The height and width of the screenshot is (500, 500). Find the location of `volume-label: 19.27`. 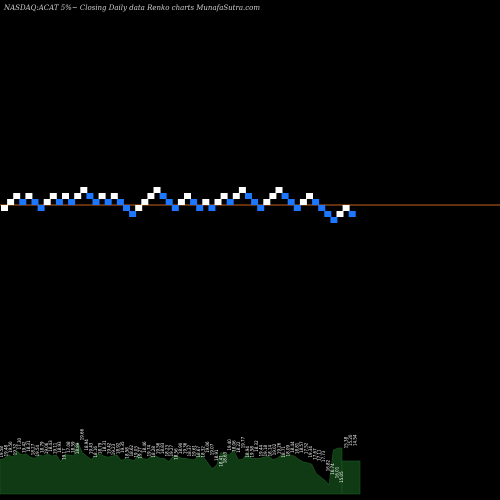

volume-label: 19.27 is located at coordinates (140, 453).